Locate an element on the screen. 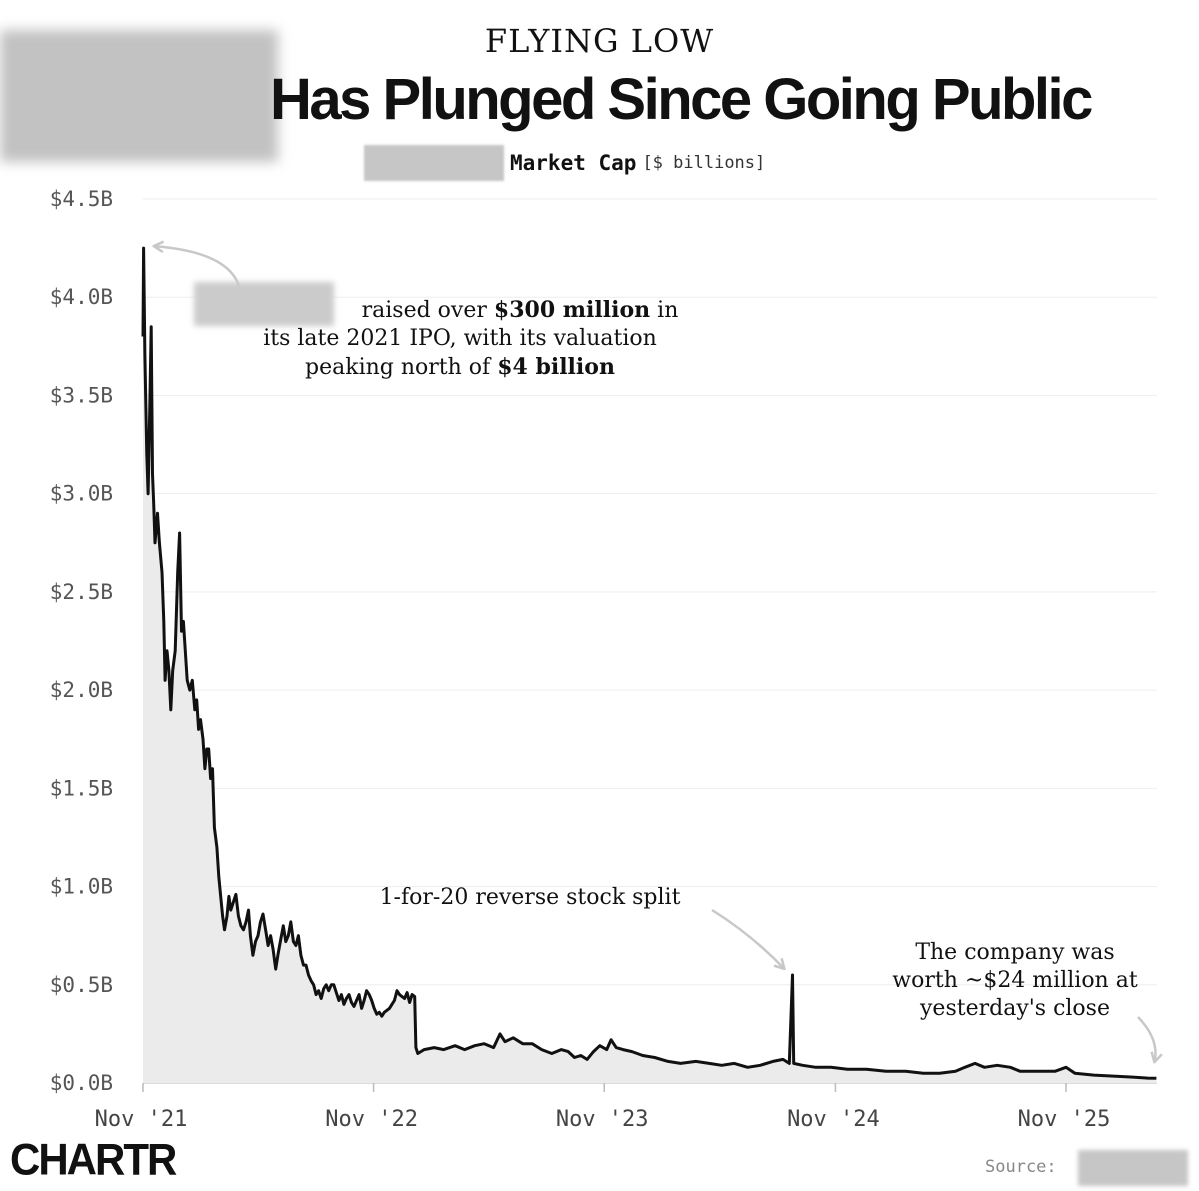 This screenshot has height=1191, width=1199. split-arrow-head is located at coordinates (779, 964).